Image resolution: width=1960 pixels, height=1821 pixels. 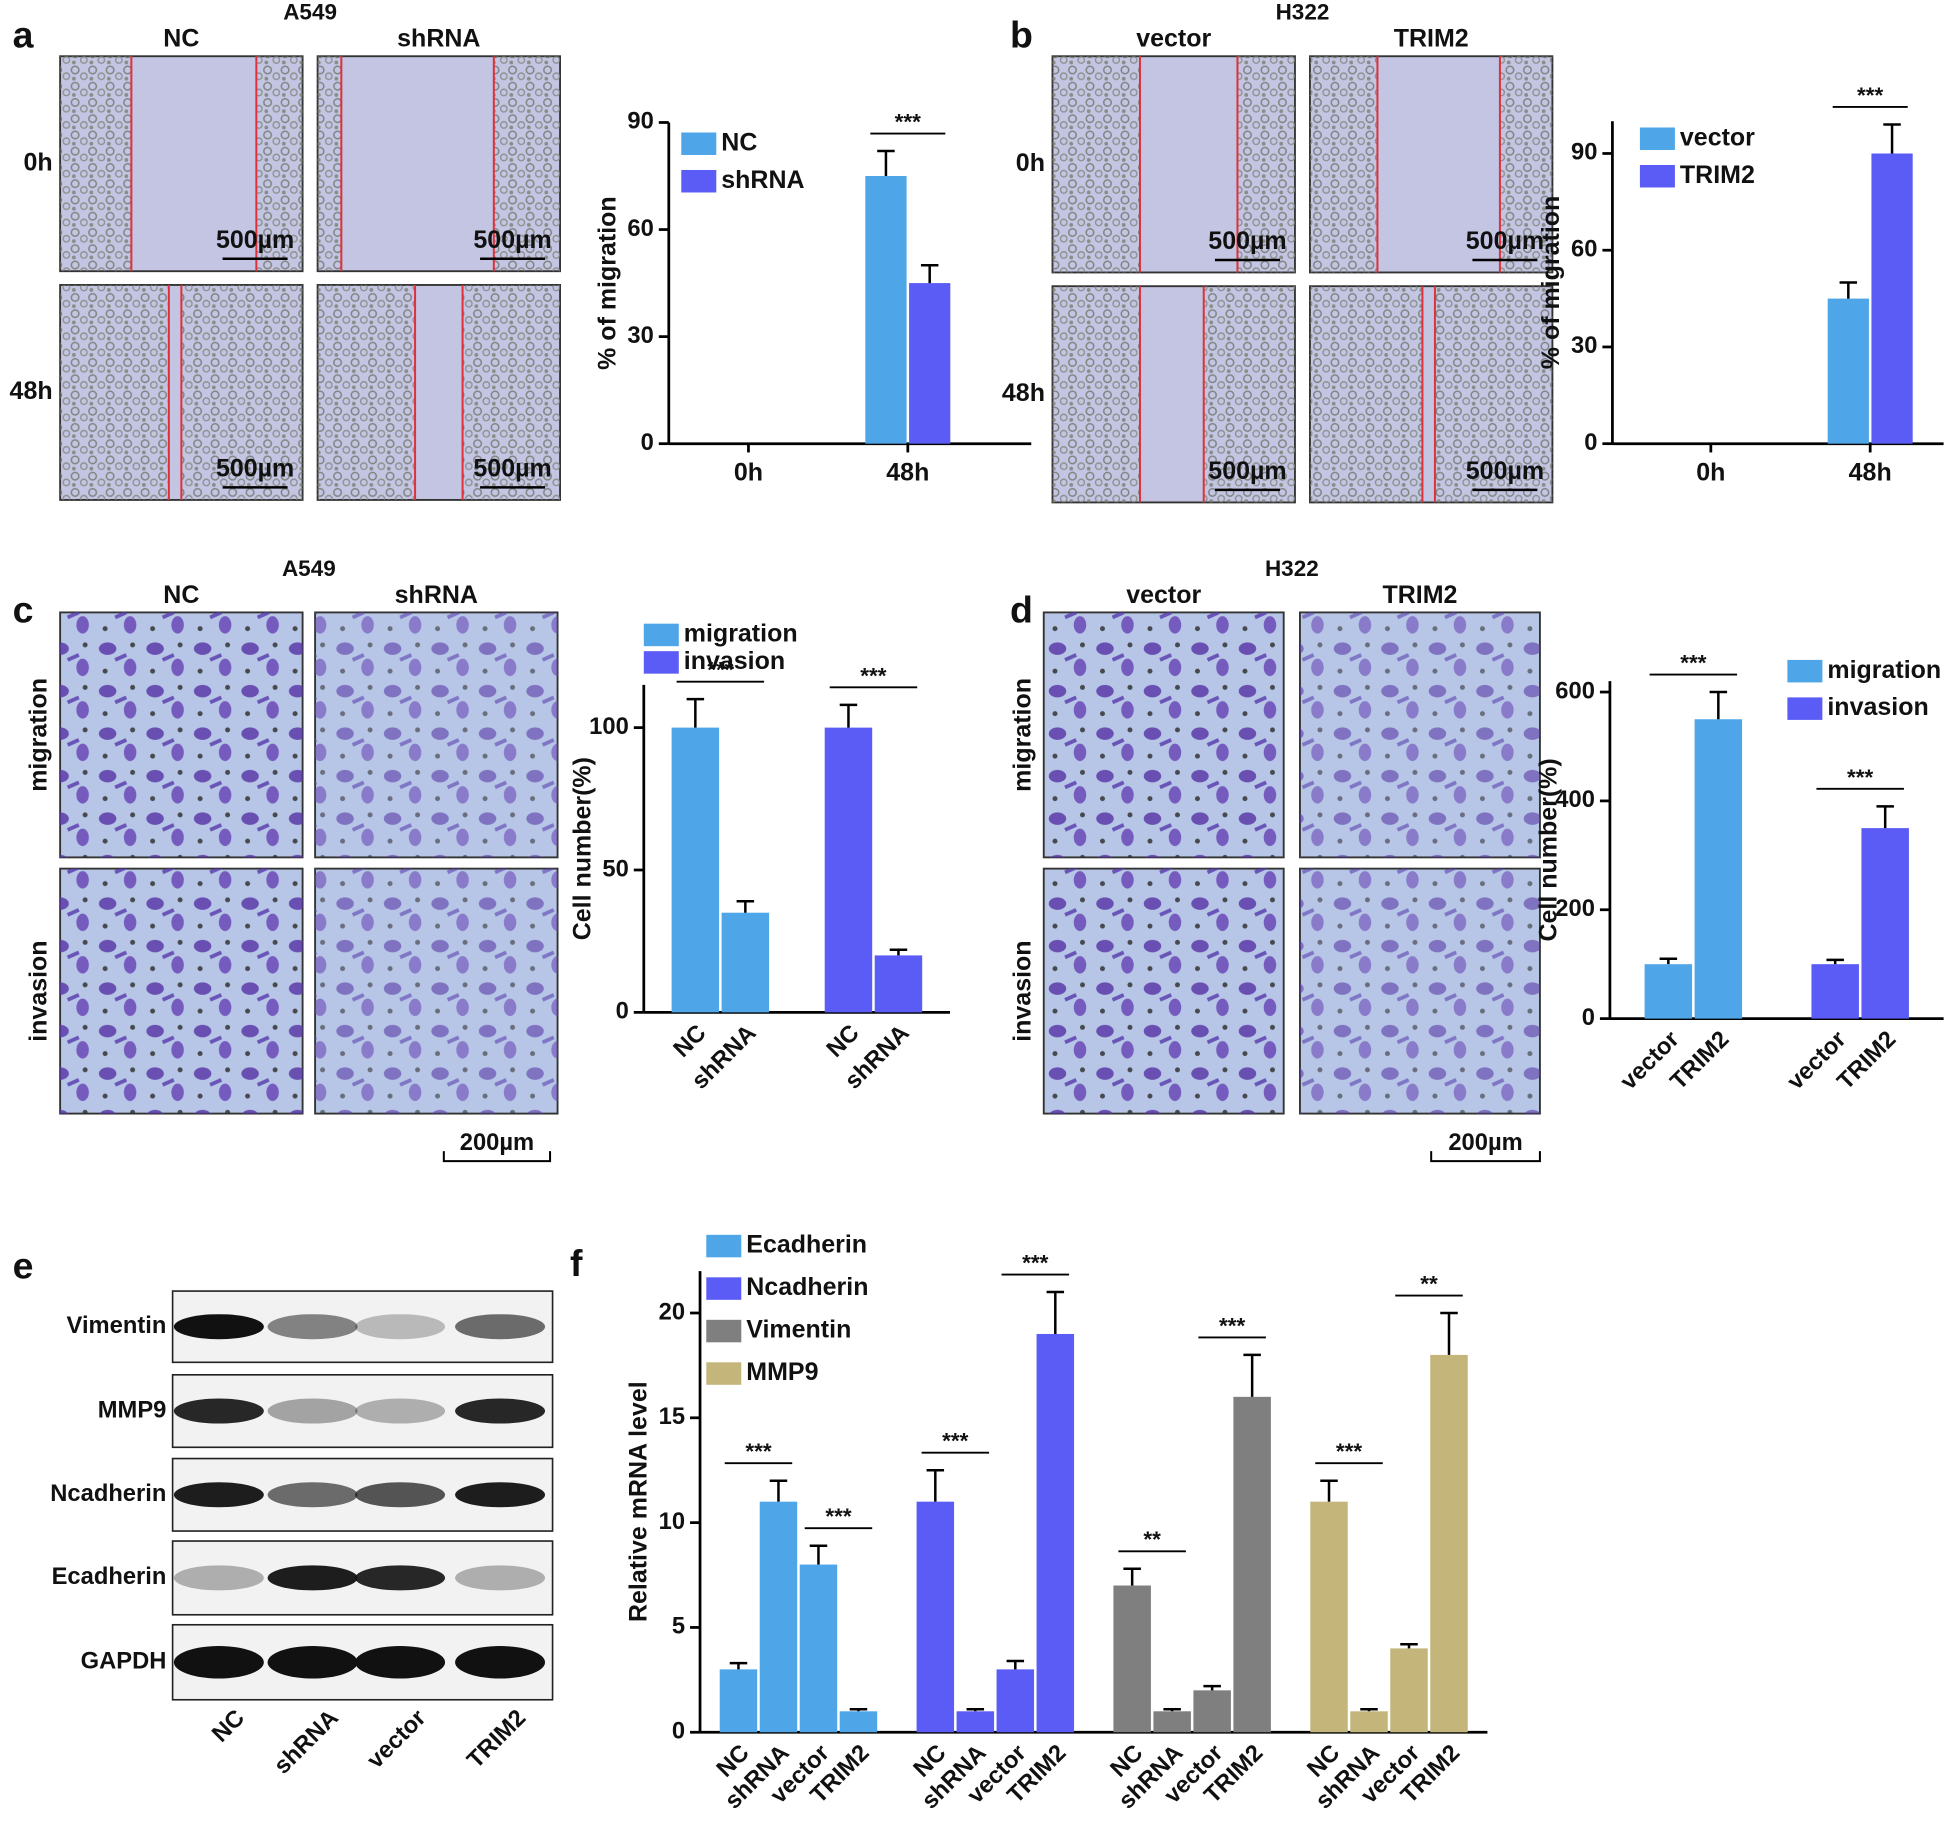 What do you see at coordinates (1431, 39) in the screenshot?
I see `column-label: TRIM2` at bounding box center [1431, 39].